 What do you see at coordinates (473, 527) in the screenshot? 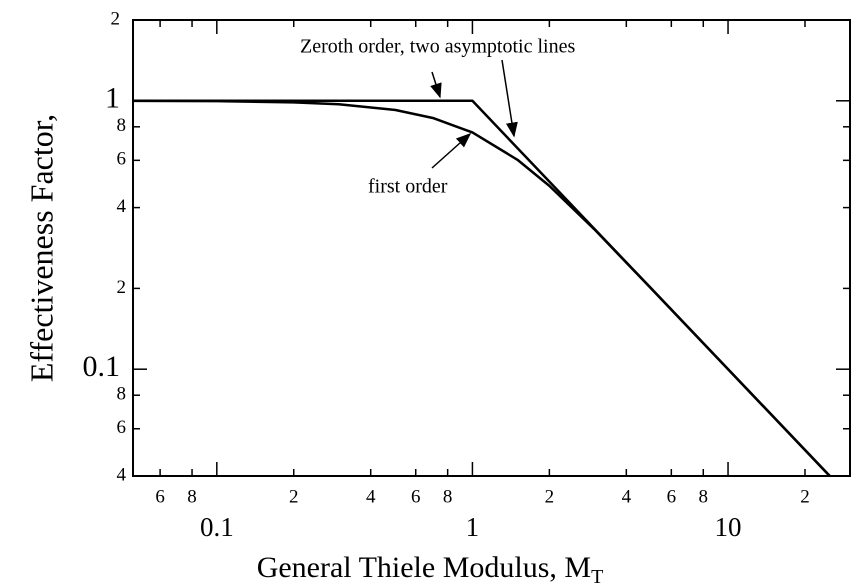
I see `x-tick-label: 1` at bounding box center [473, 527].